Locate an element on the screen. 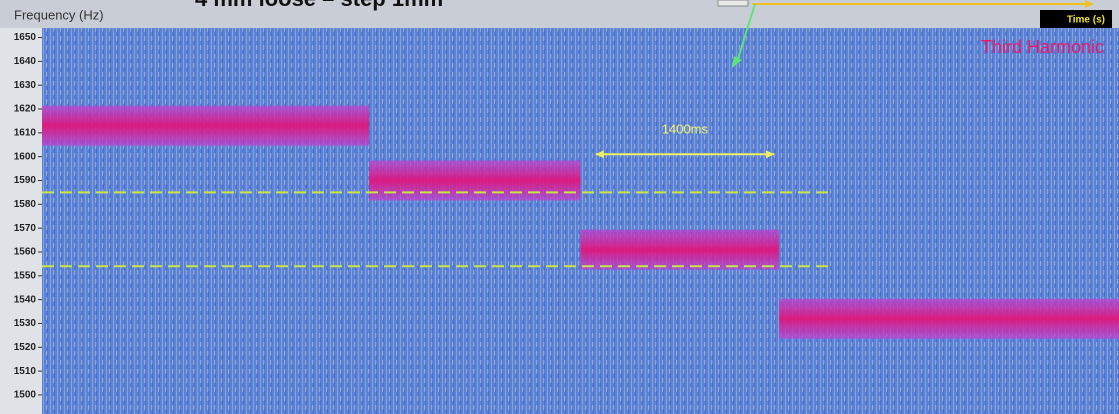  y-tick-label: 1530 is located at coordinates (25, 323).